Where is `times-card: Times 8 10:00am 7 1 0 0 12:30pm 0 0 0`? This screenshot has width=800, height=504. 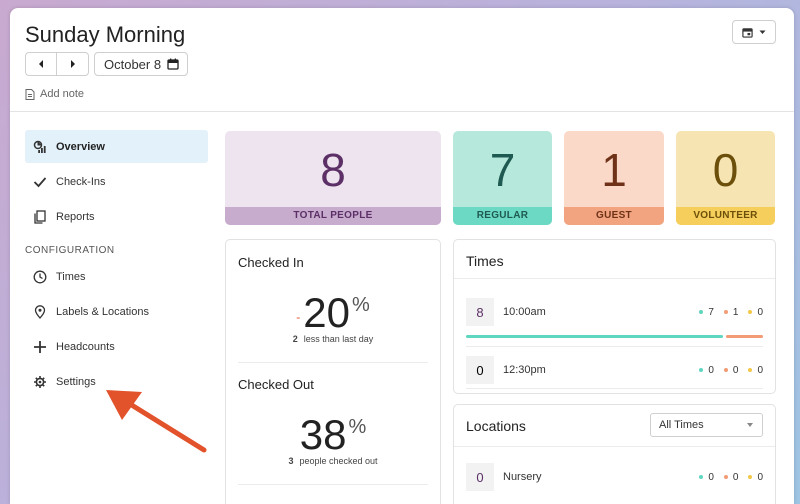
times-card: Times 8 10:00am 7 1 0 0 12:30pm 0 0 0 is located at coordinates (614, 316).